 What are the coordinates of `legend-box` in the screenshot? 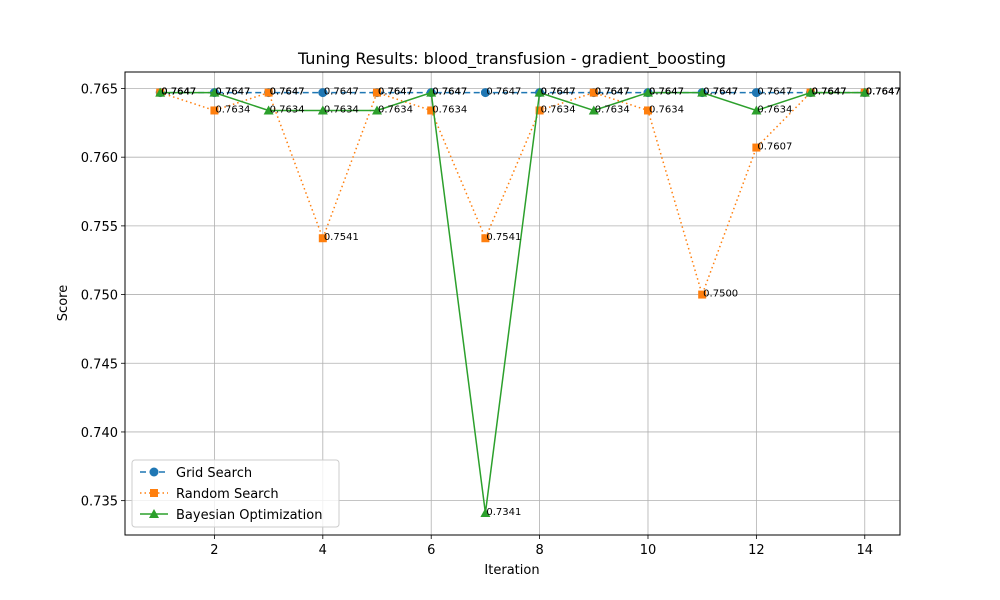 It's located at (235, 493).